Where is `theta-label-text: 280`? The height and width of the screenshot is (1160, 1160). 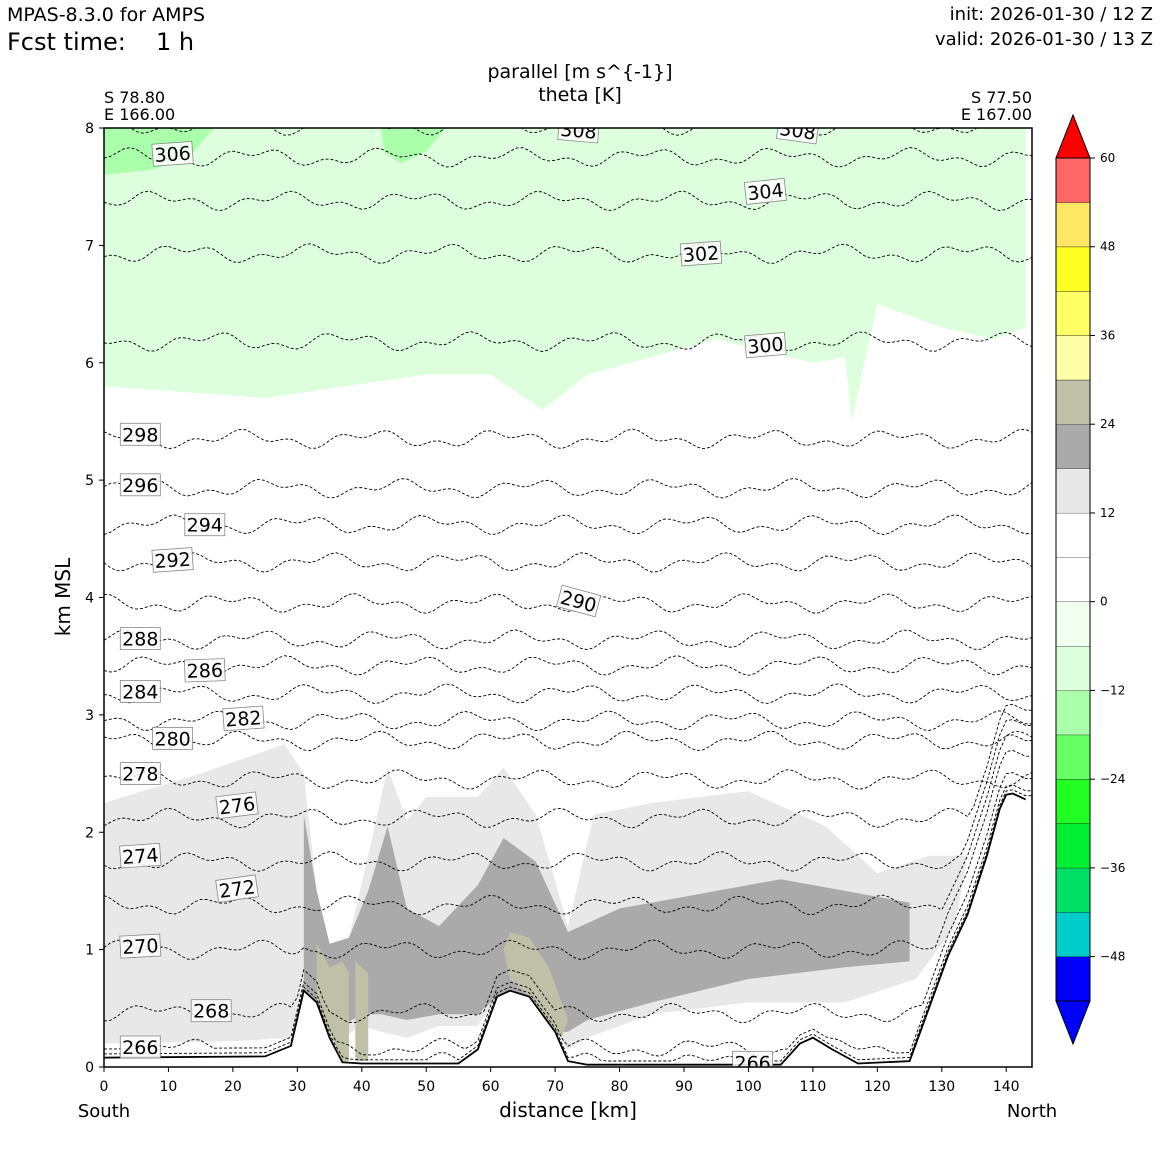
theta-label-text: 280 is located at coordinates (172, 739).